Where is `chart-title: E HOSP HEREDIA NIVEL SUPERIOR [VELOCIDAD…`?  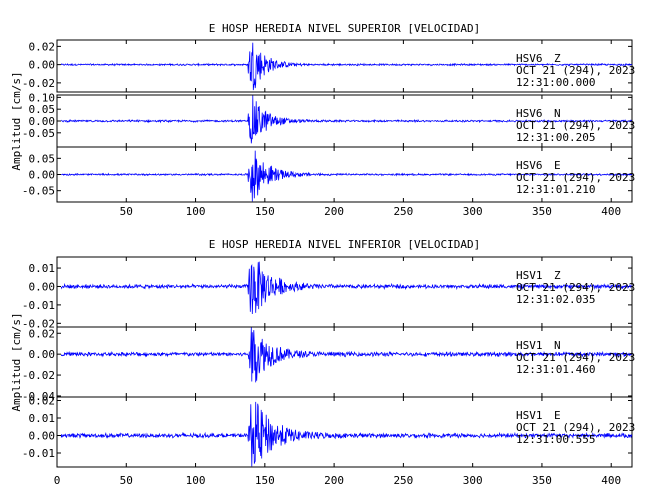 chart-title: E HOSP HEREDIA NIVEL SUPERIOR [VELOCIDAD… is located at coordinates (345, 28).